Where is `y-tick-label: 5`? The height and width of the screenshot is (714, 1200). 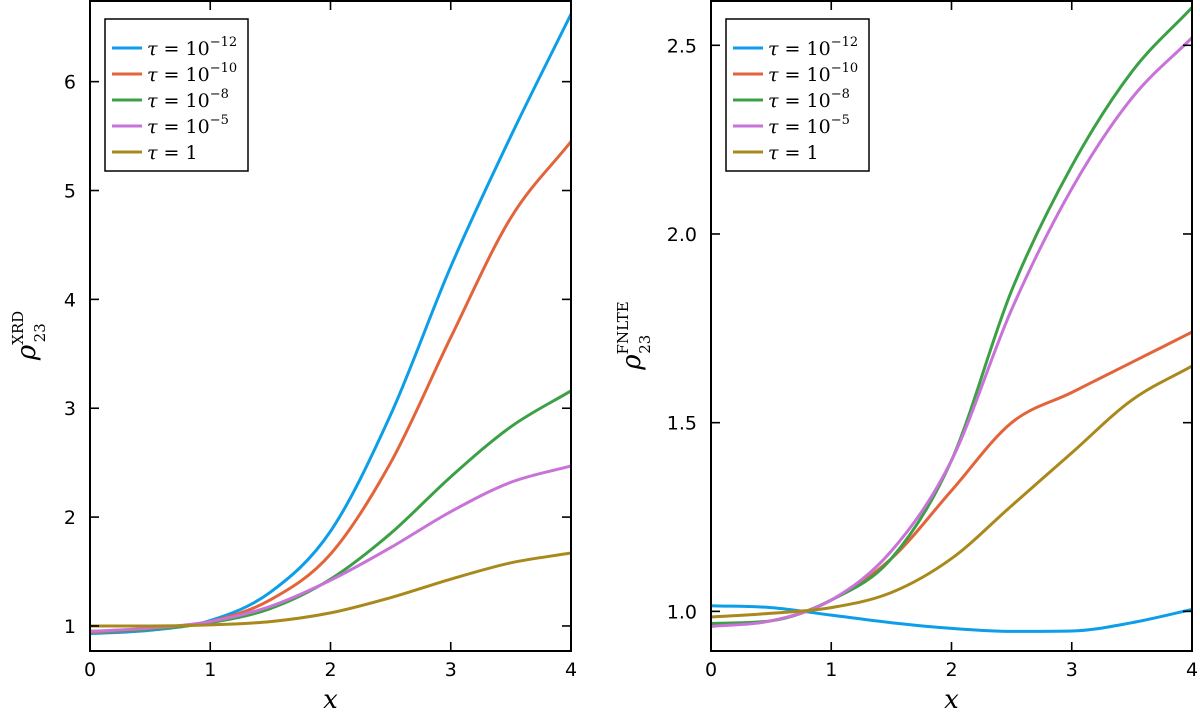 y-tick-label: 5 is located at coordinates (70, 192).